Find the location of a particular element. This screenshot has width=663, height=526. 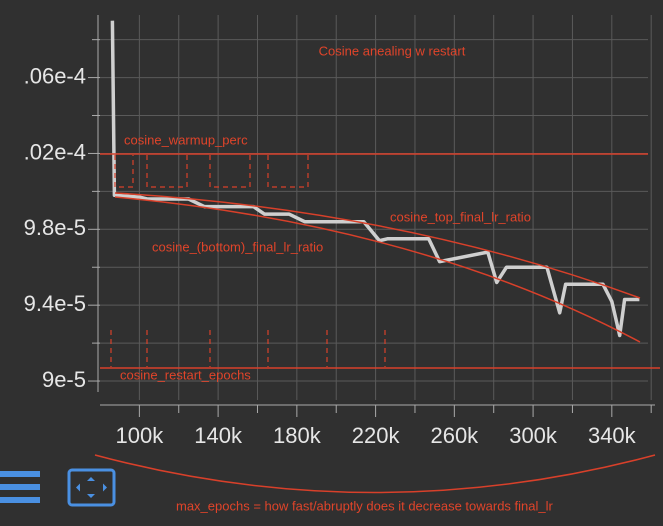

x-tick-label: 300k is located at coordinates (533, 435).